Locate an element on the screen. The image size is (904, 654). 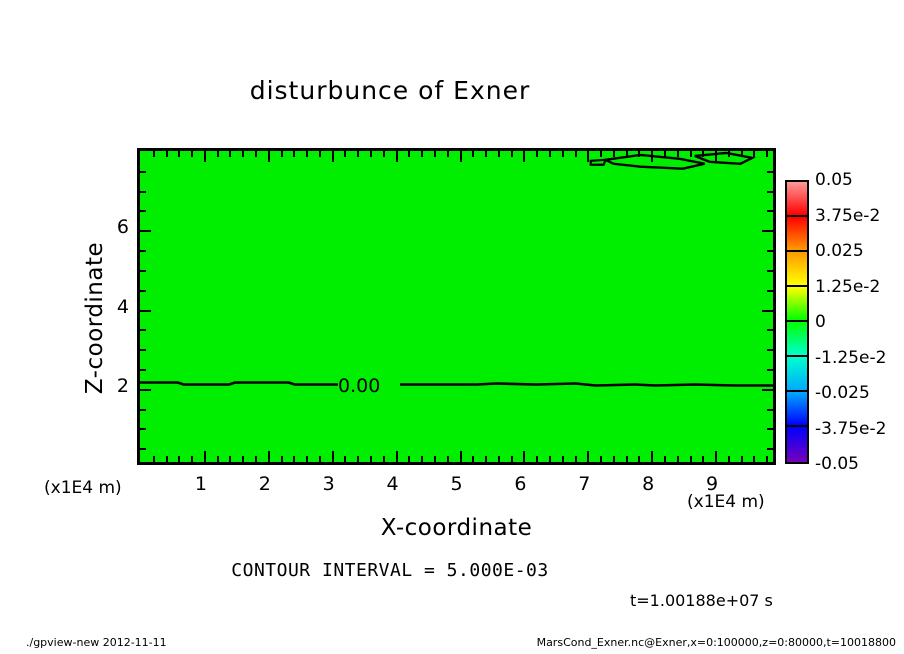
contour-loop-a is located at coordinates (653, 161).